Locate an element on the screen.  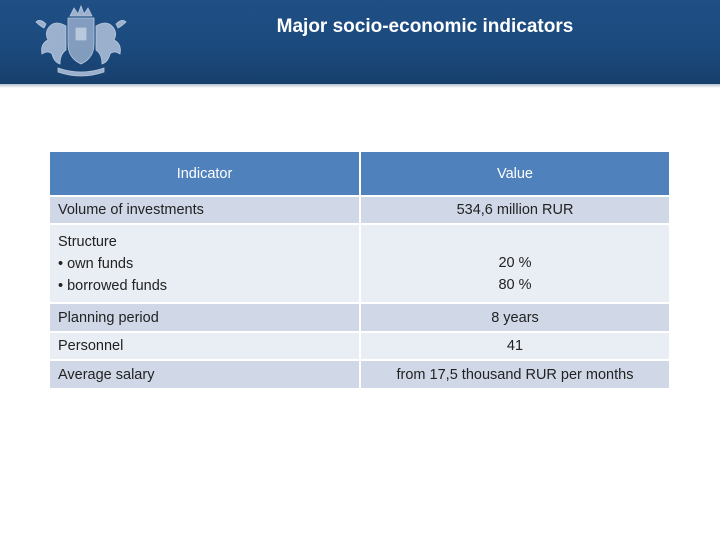
indicator-text: • own funds is located at coordinates (96, 263).